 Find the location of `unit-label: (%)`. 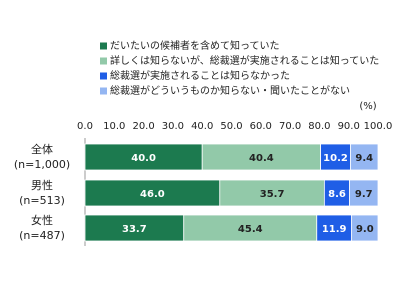

unit-label: (%) is located at coordinates (367, 106).